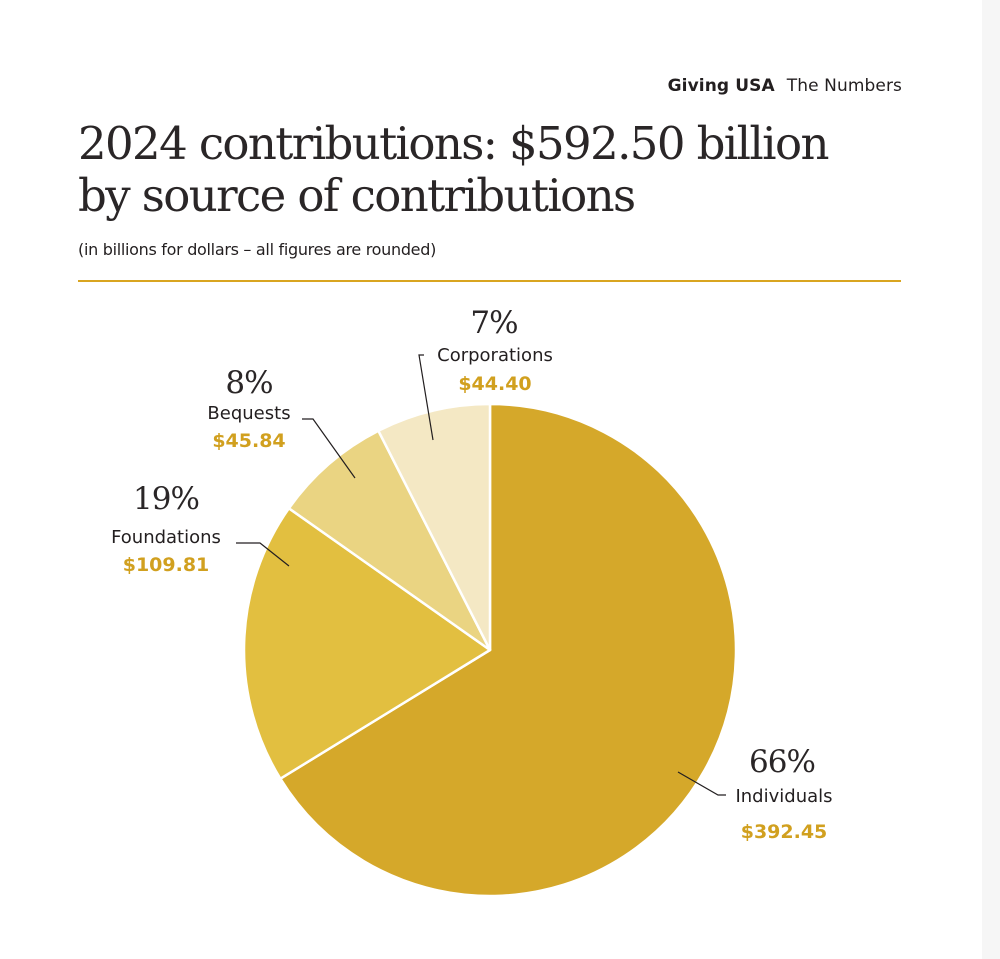  I want to click on slice-label-bequests: Bequests, so click(248, 413).